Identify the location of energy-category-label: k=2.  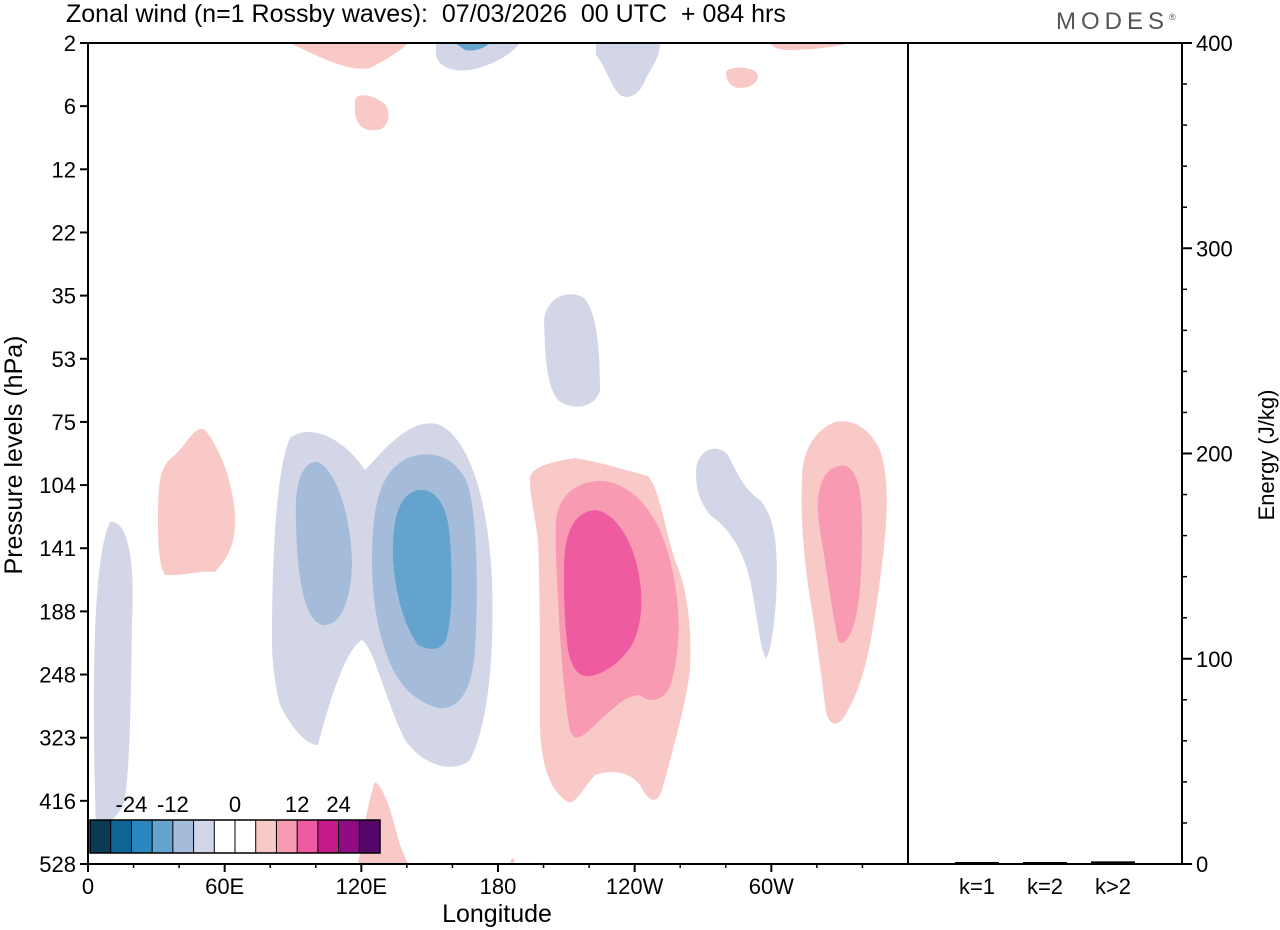
(1045, 886).